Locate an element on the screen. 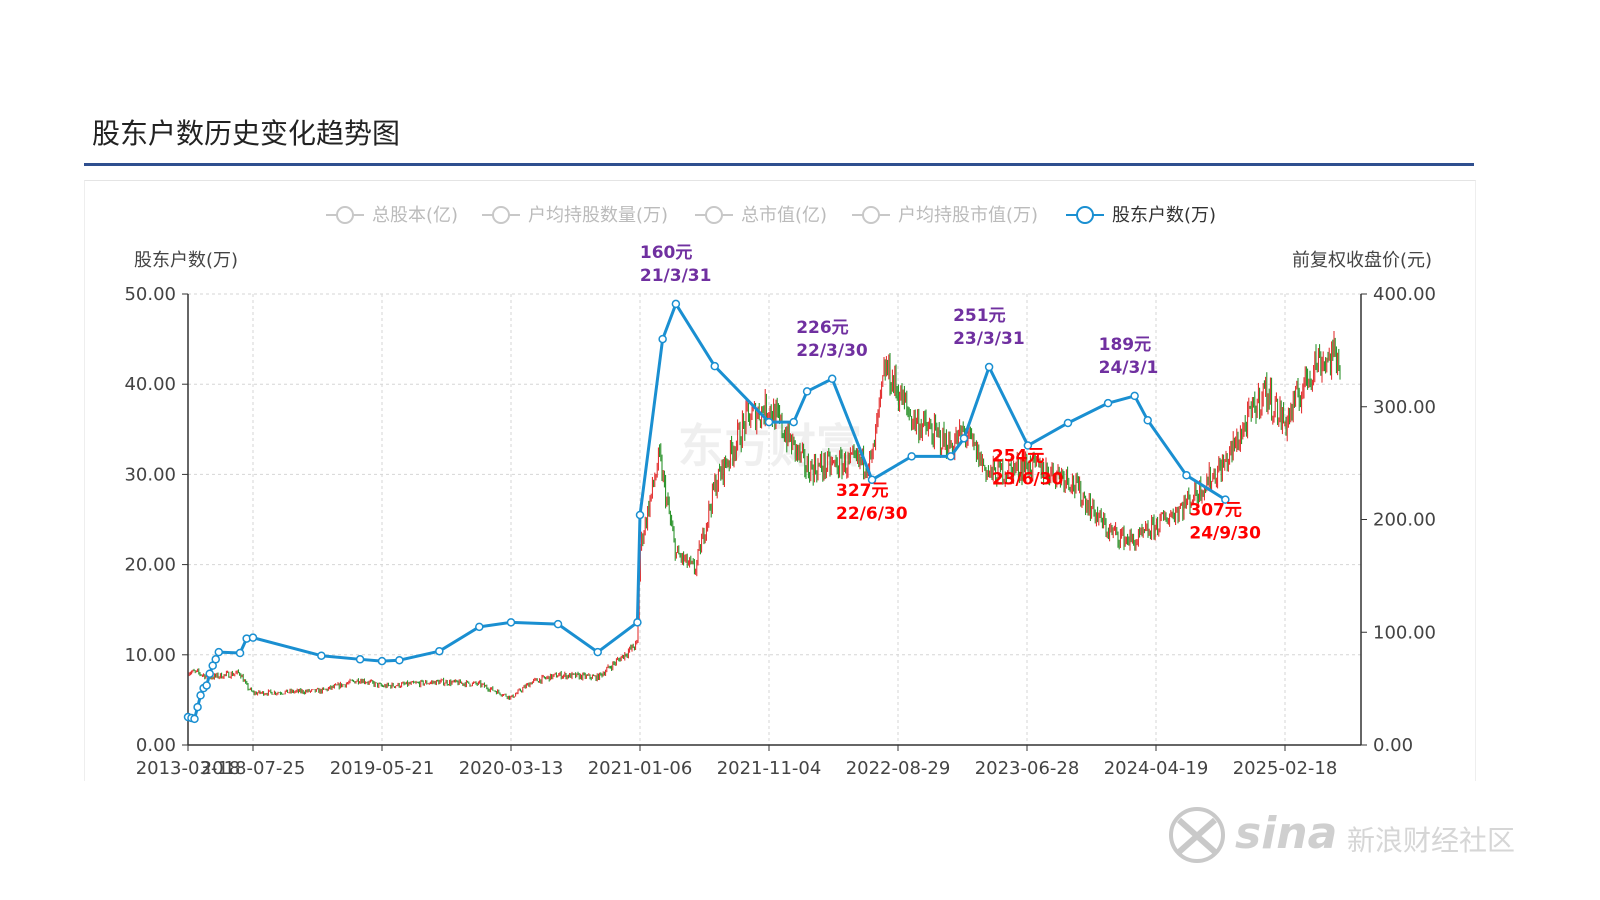  legend-item: 户均持股市值(万) is located at coordinates (945, 215).